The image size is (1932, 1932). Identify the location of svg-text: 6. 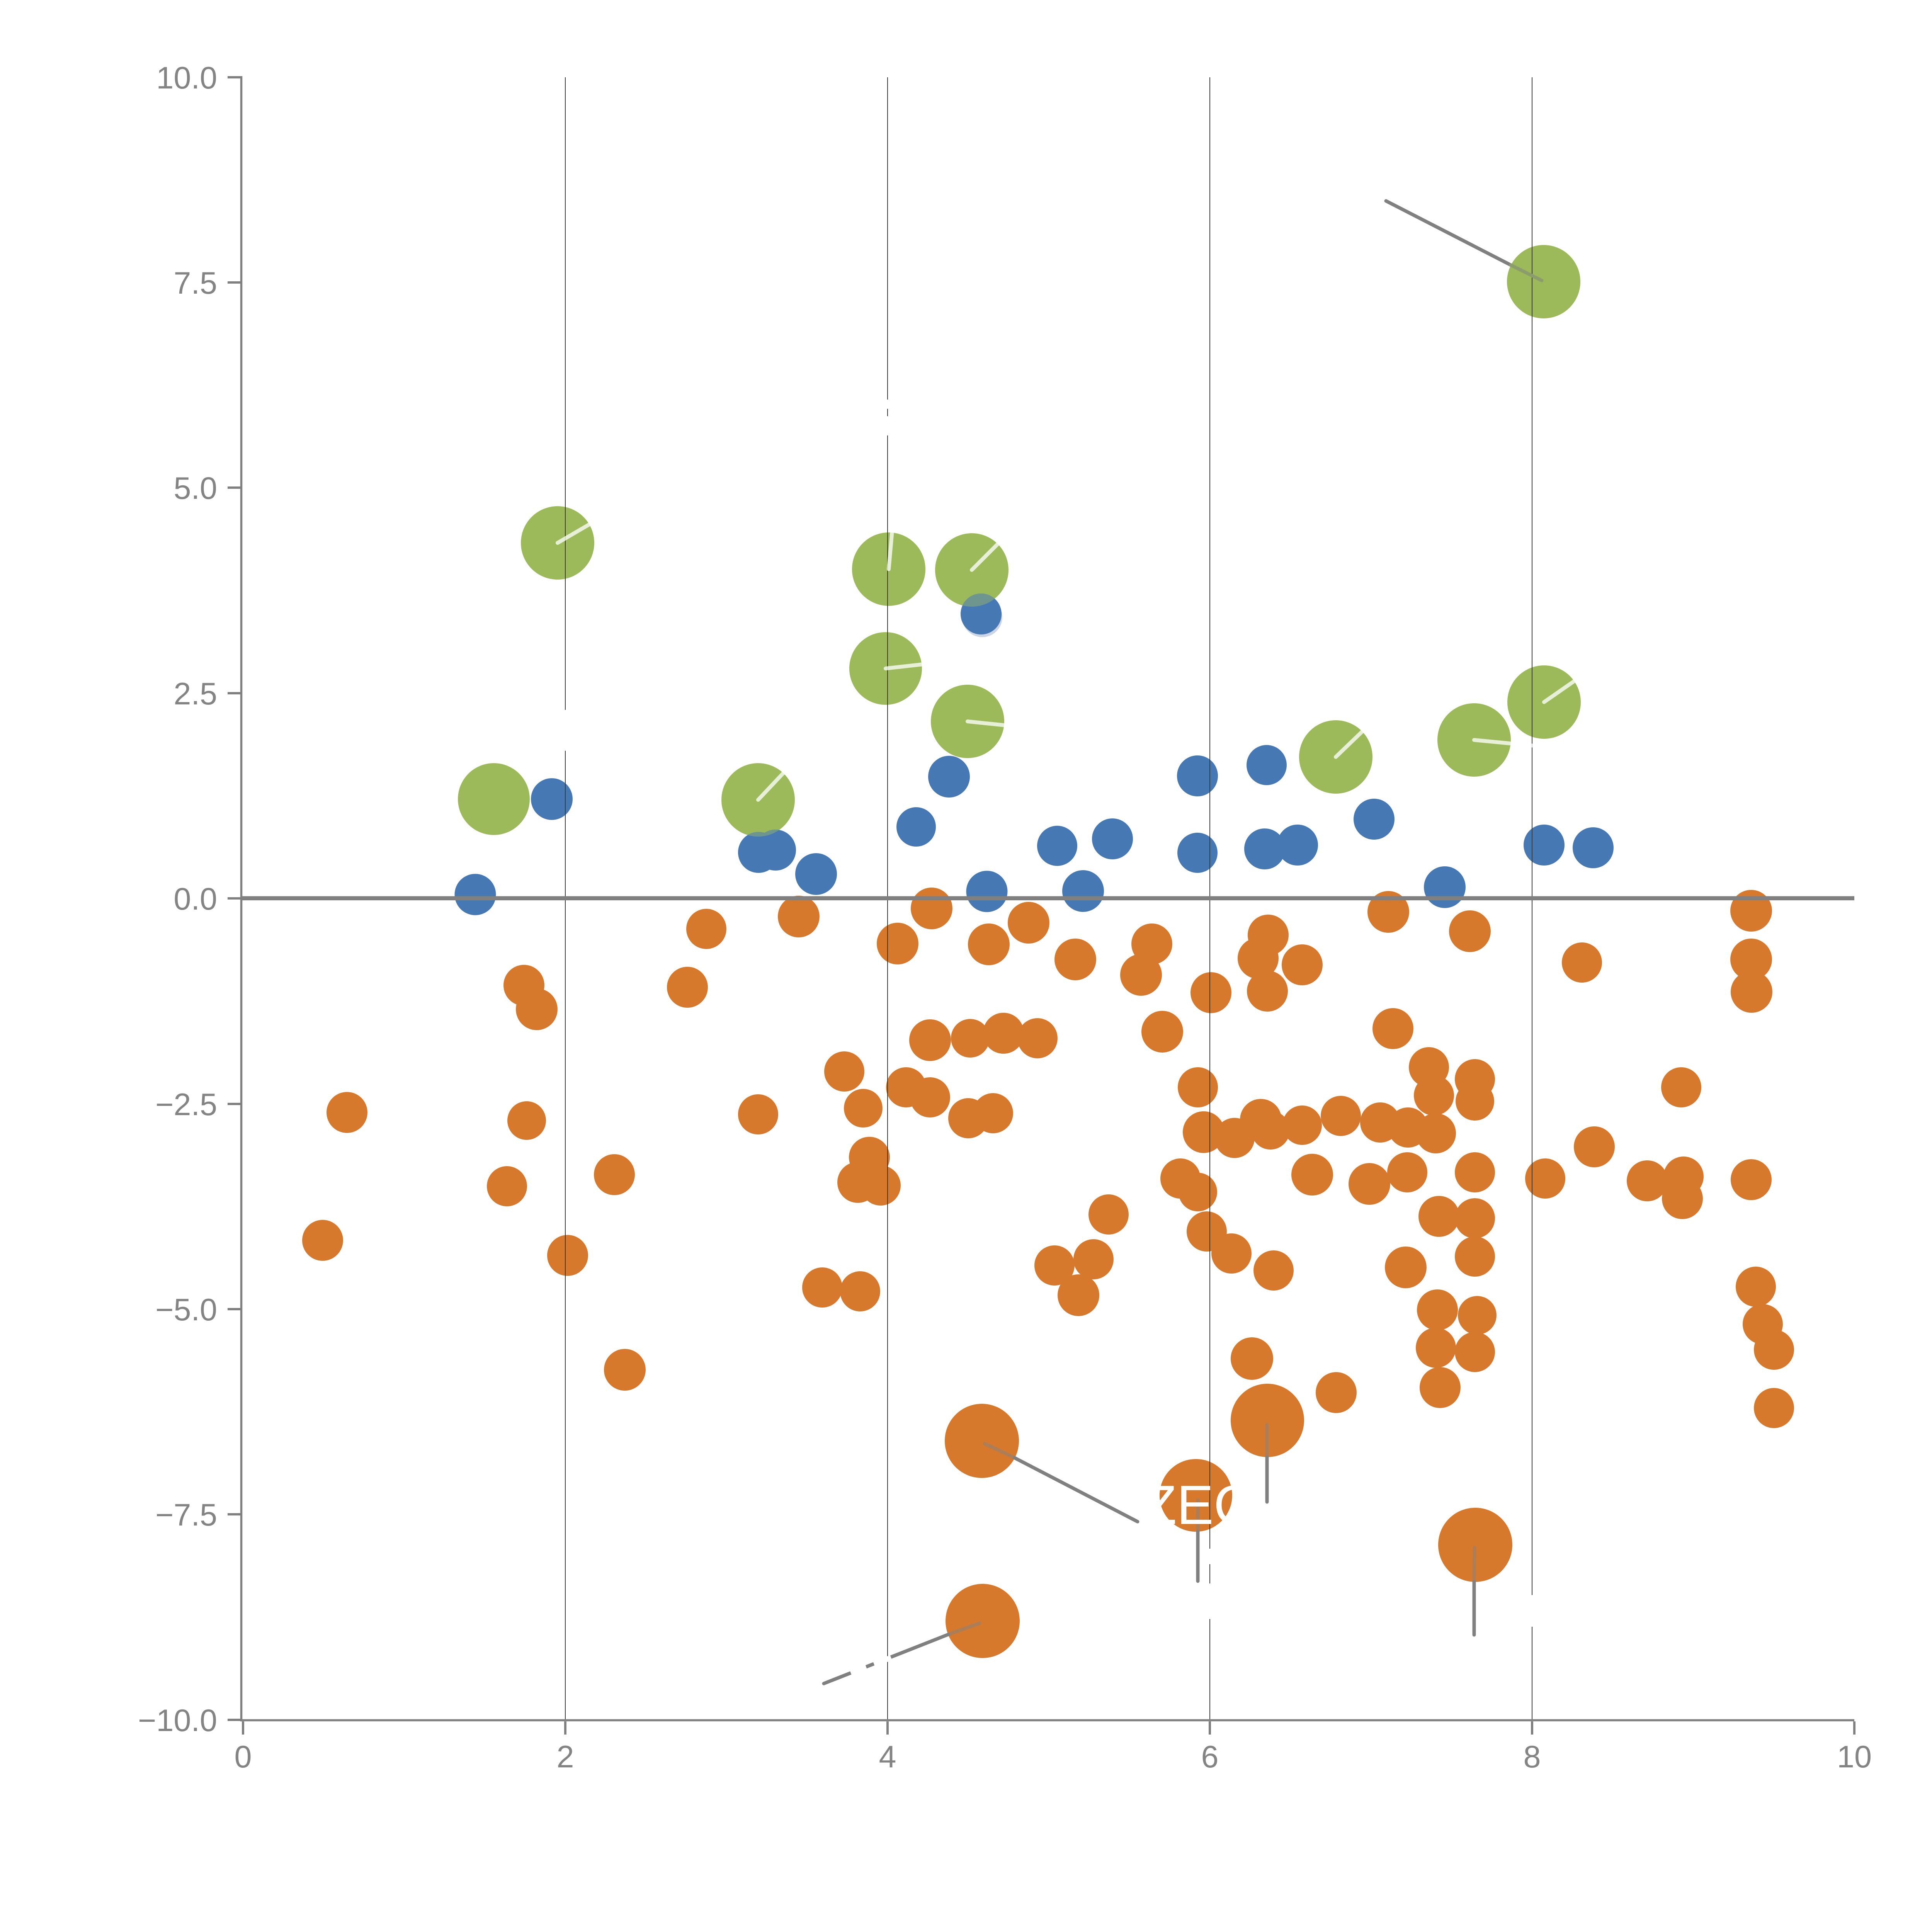
(1210, 1757).